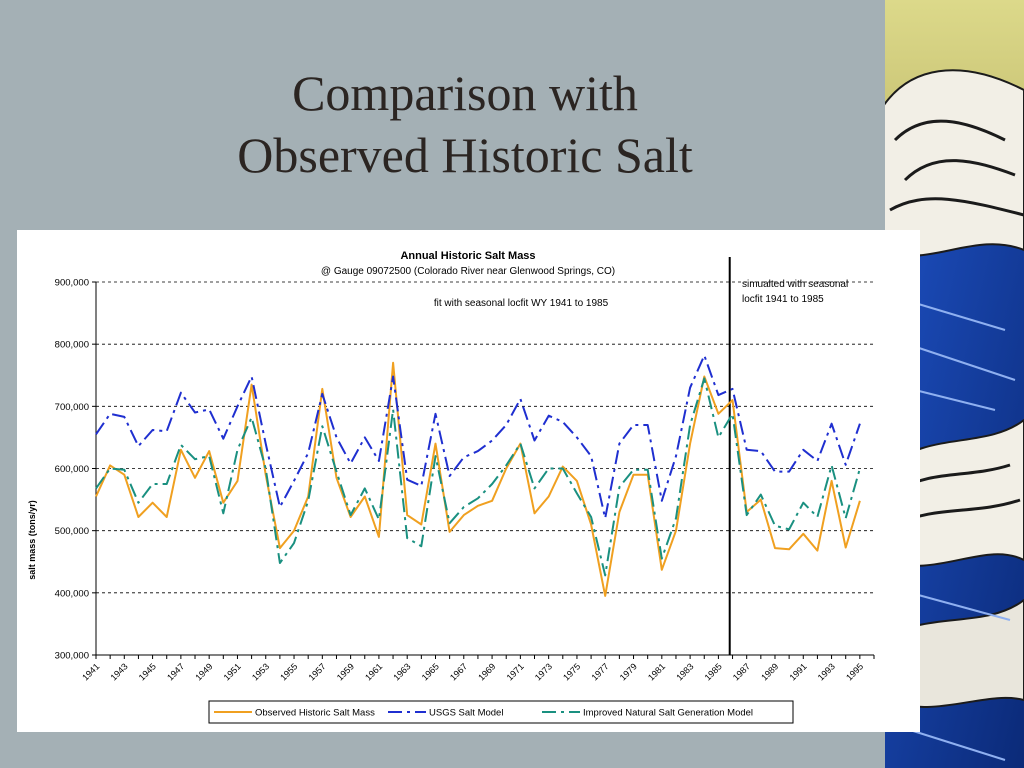 This screenshot has height=768, width=1024. What do you see at coordinates (72, 531) in the screenshot?
I see `y-tick-label: 500,000` at bounding box center [72, 531].